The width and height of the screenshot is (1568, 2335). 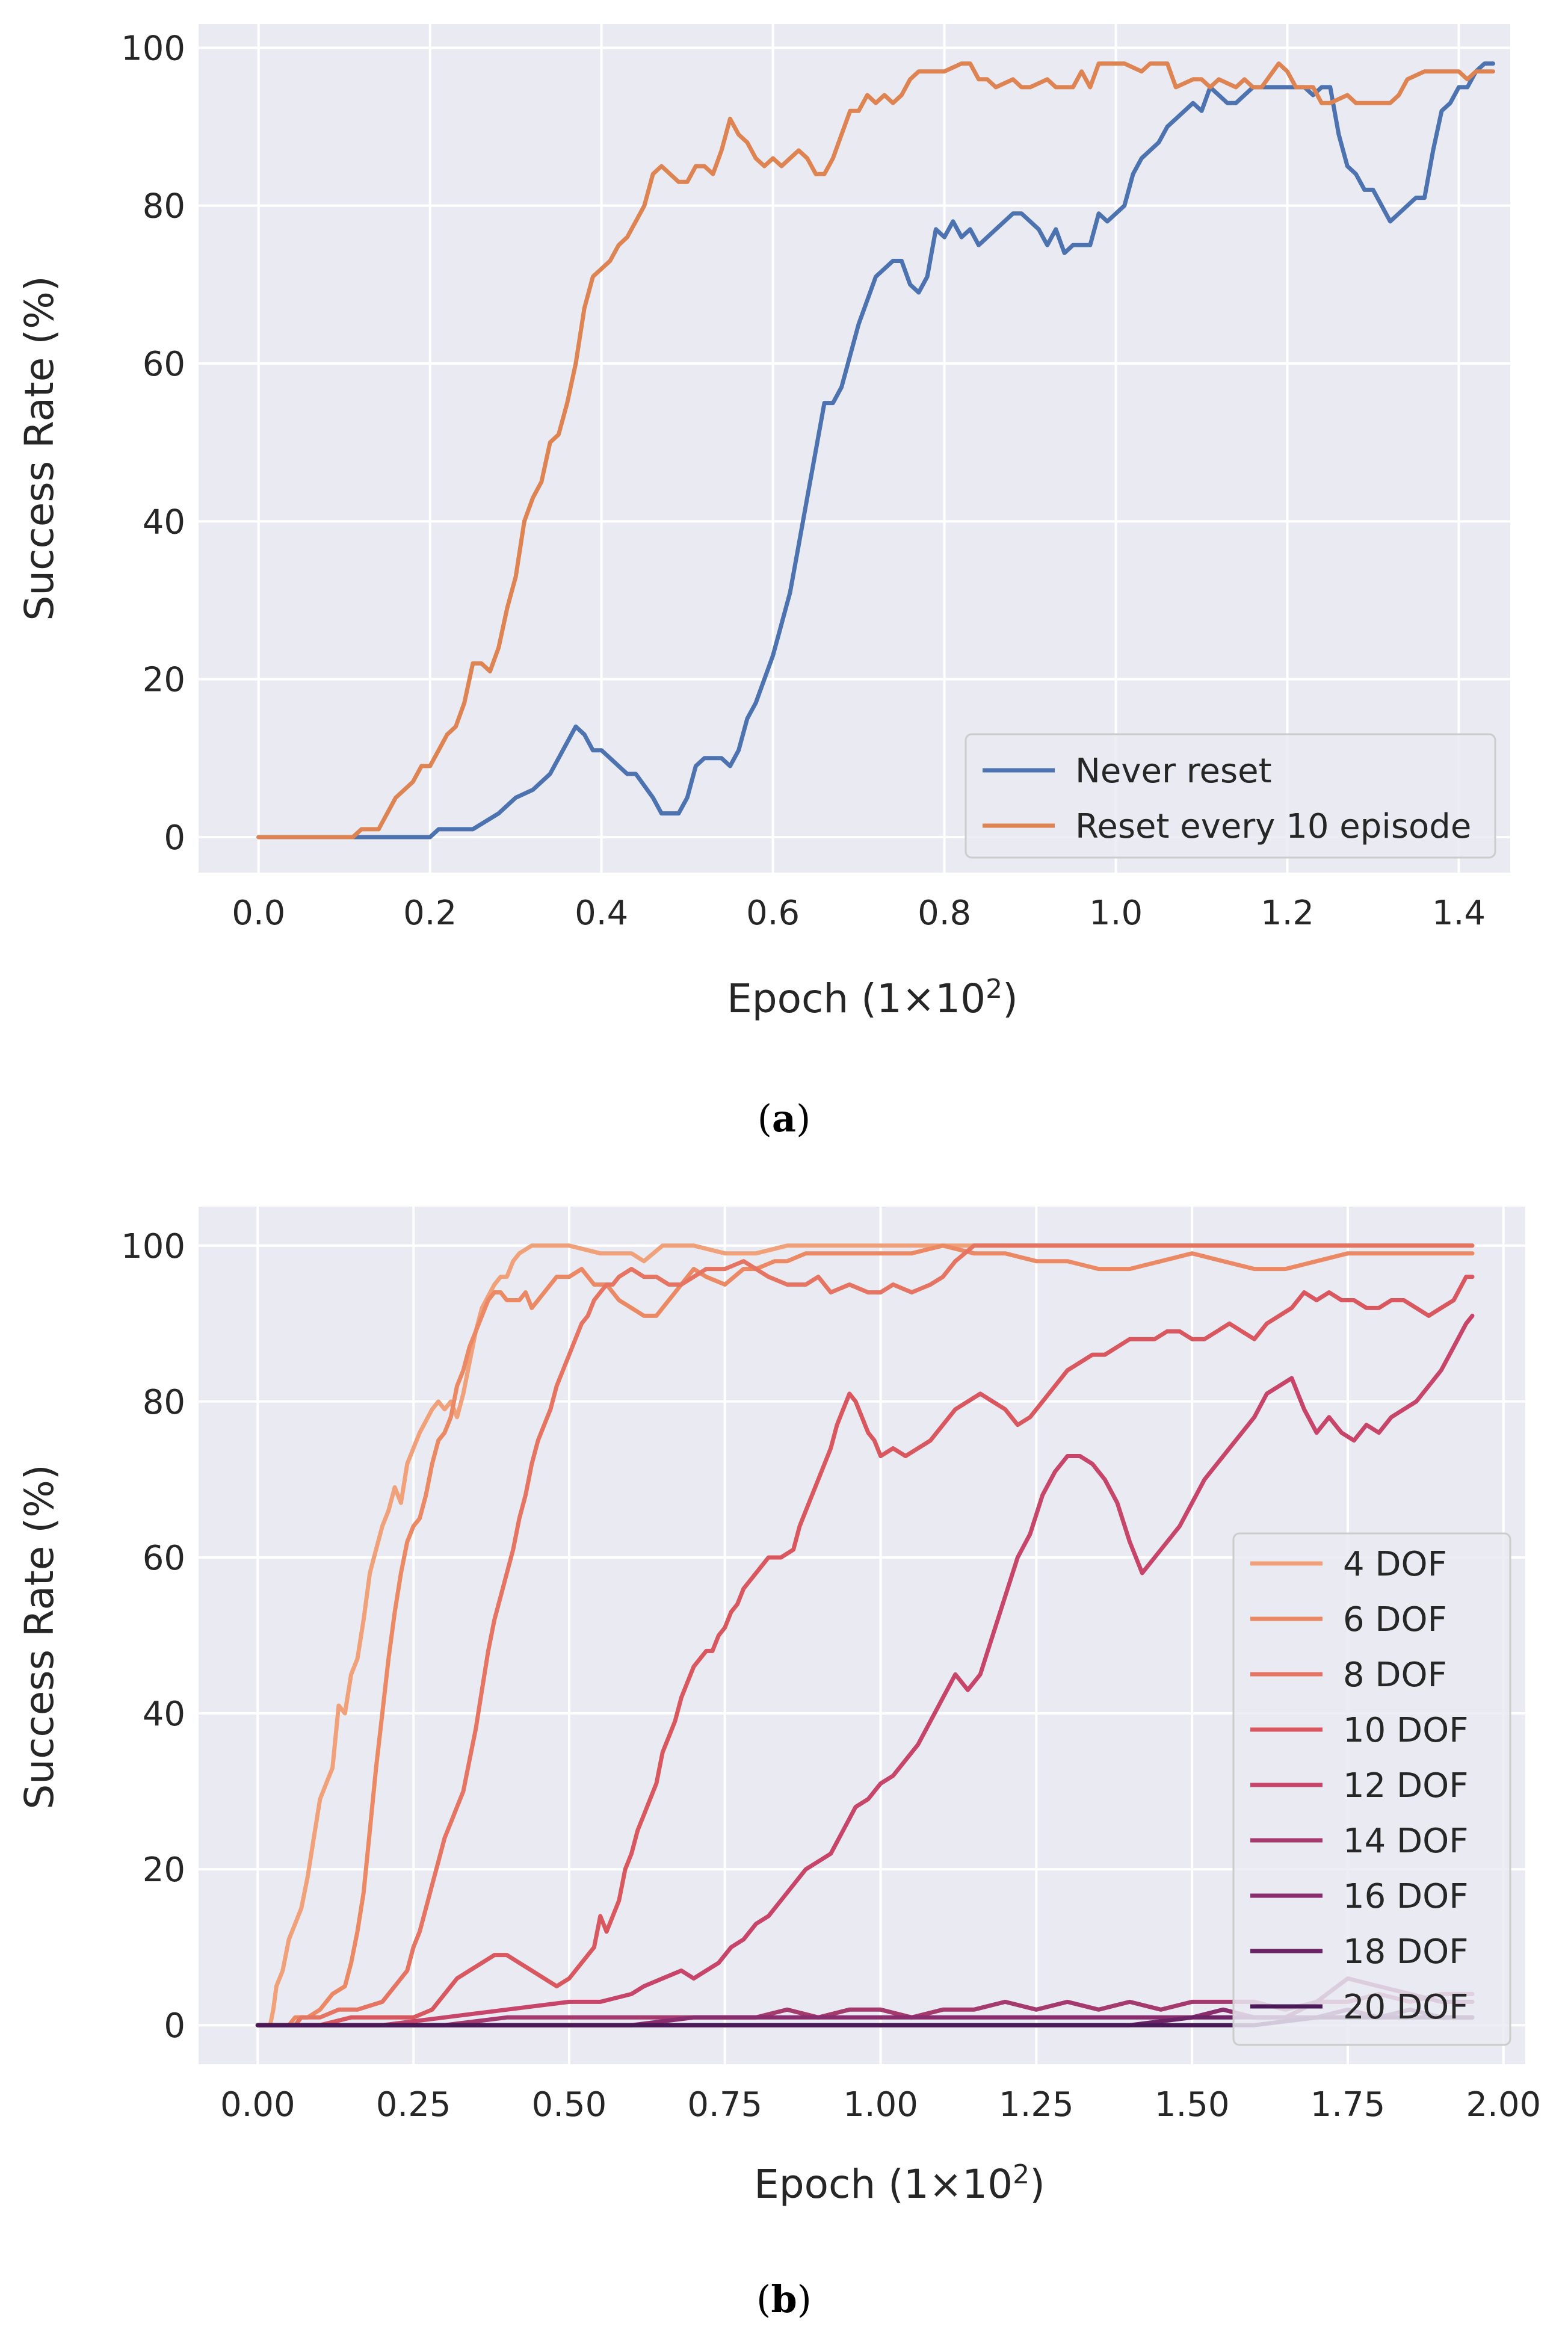 I want to click on panel-b-x-tick-label: 1.75, so click(x=1348, y=2104).